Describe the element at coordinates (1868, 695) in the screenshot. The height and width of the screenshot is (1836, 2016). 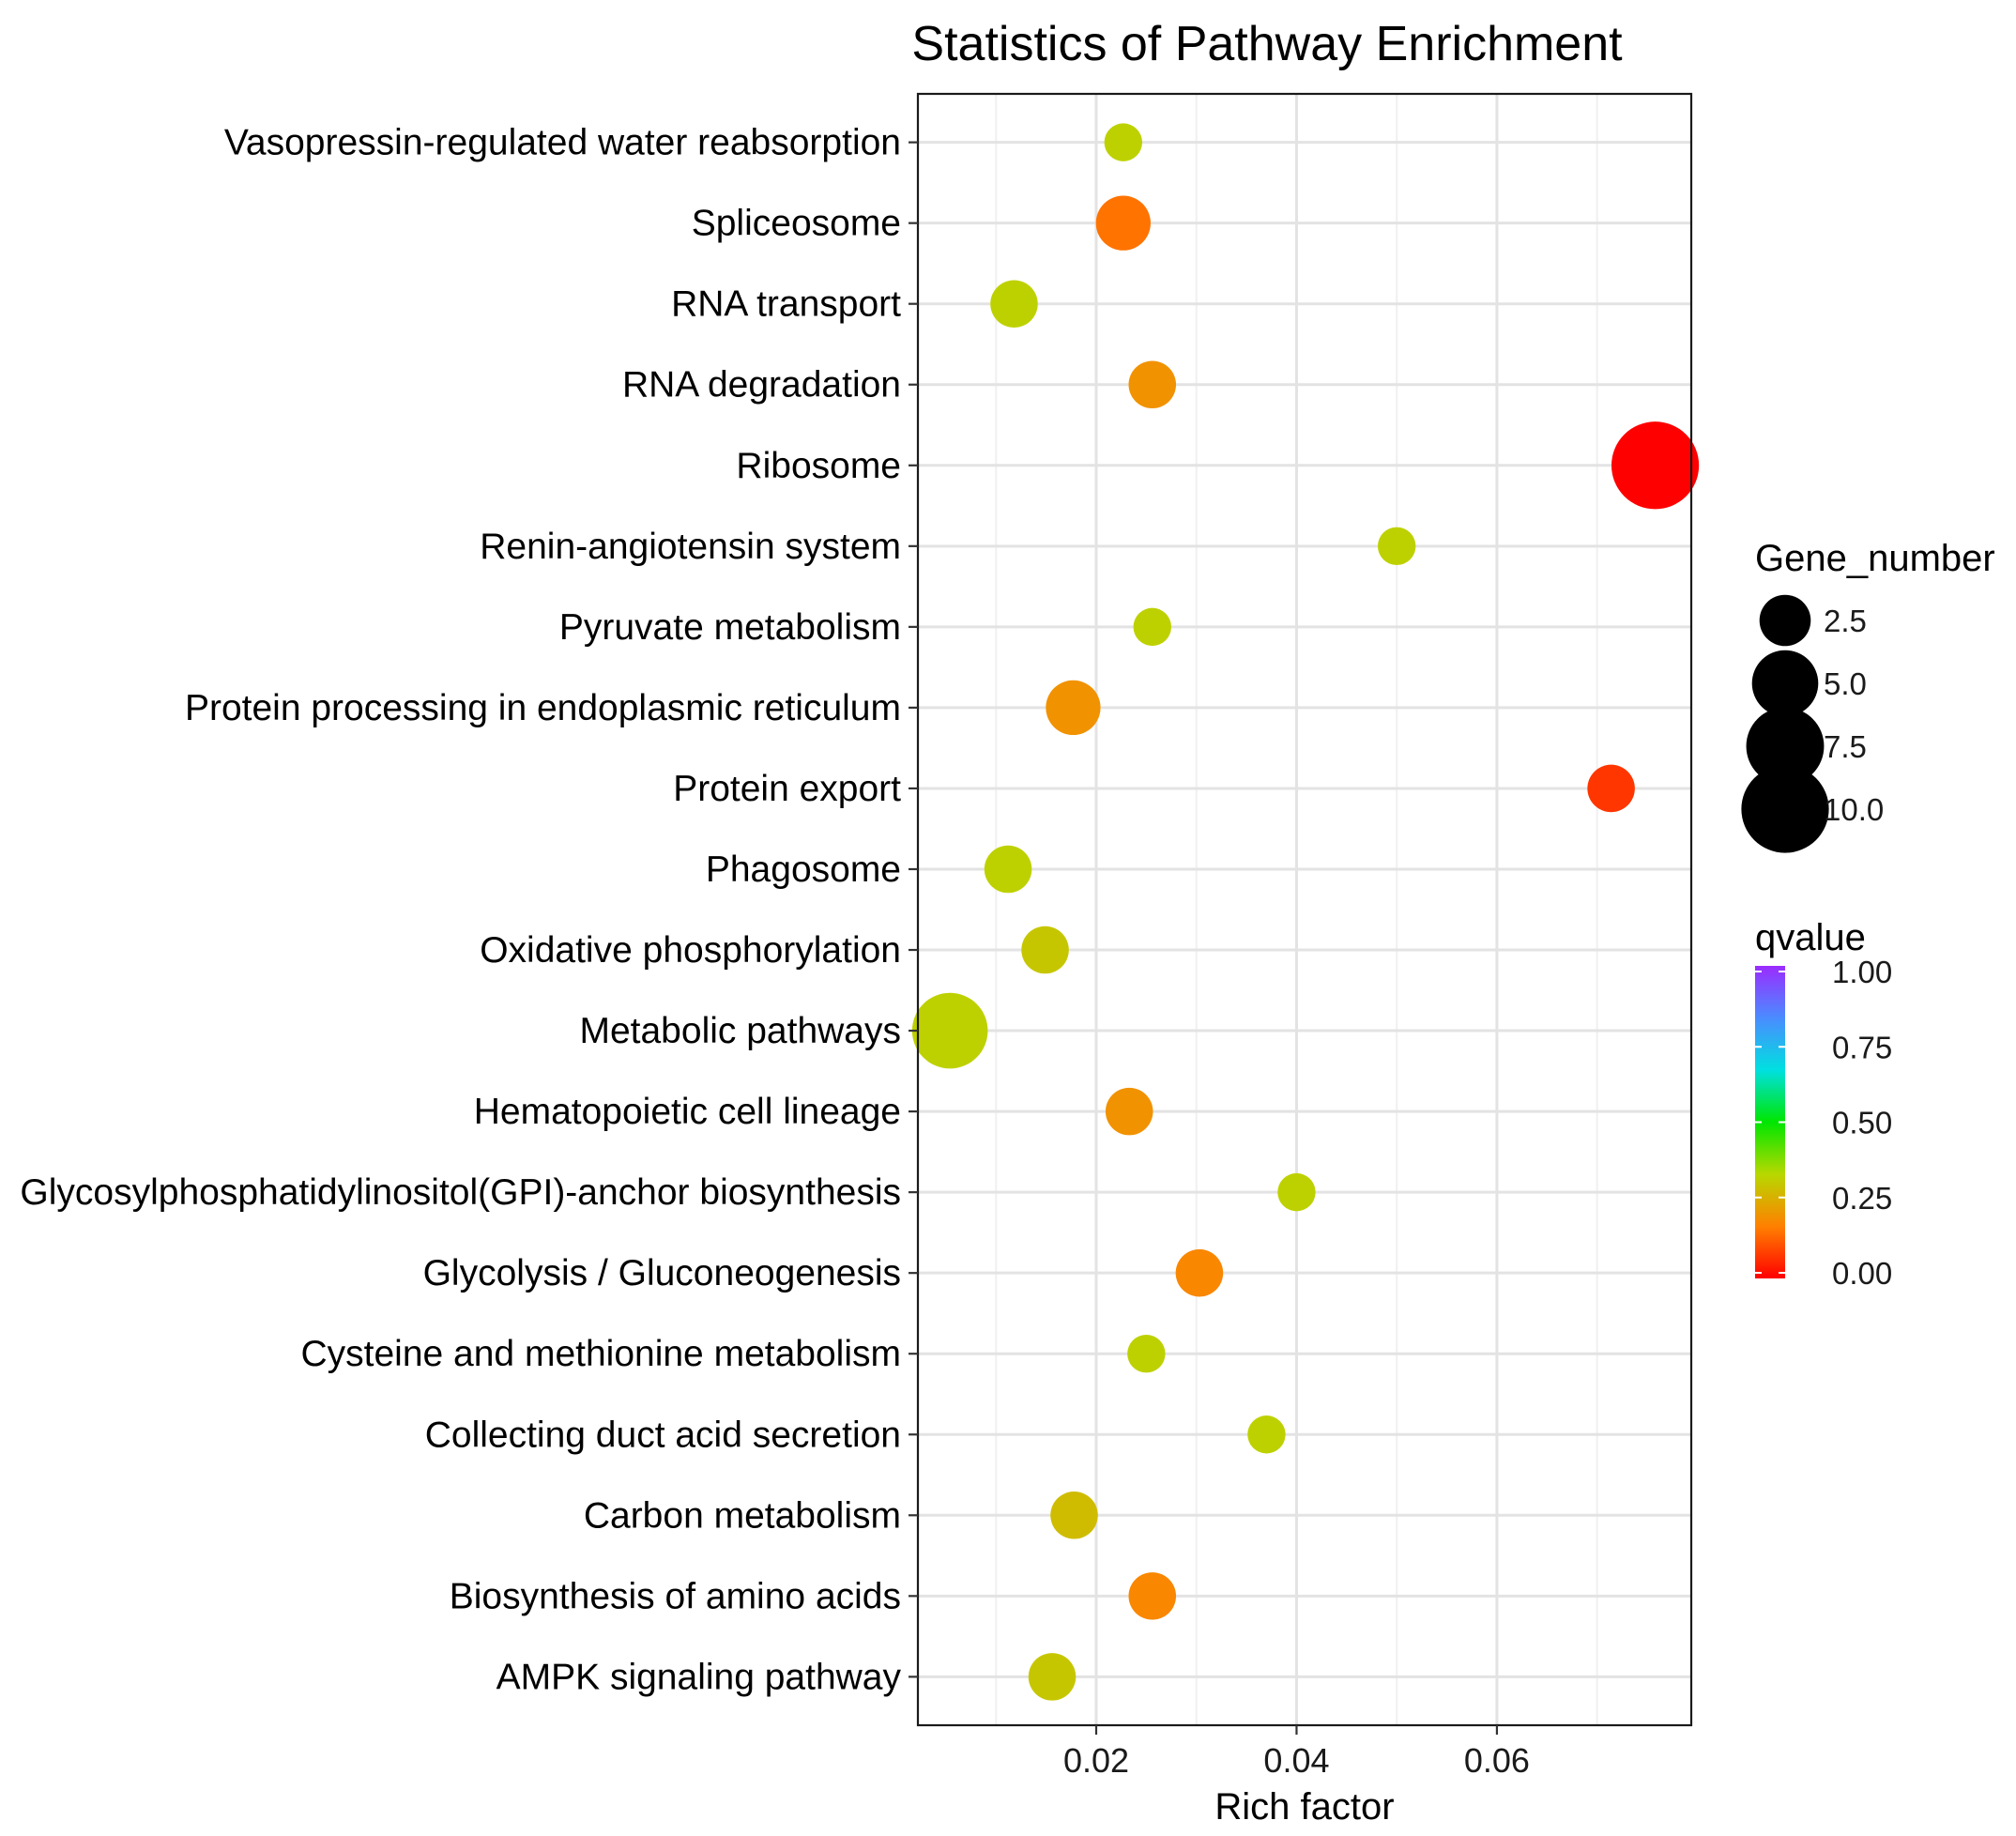
I see `gene-number-legend: Gene_number 2.5 5.0 7.5 10.0` at that location.